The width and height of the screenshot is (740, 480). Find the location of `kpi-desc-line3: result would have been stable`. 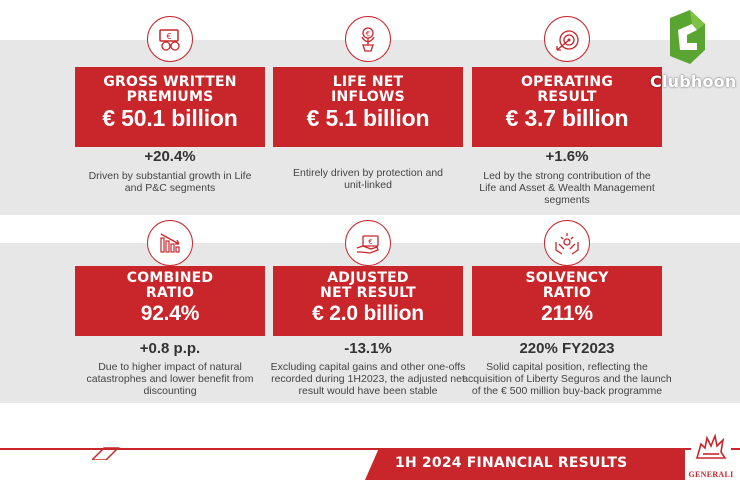

kpi-desc-line3: result would have been stable is located at coordinates (368, 391).